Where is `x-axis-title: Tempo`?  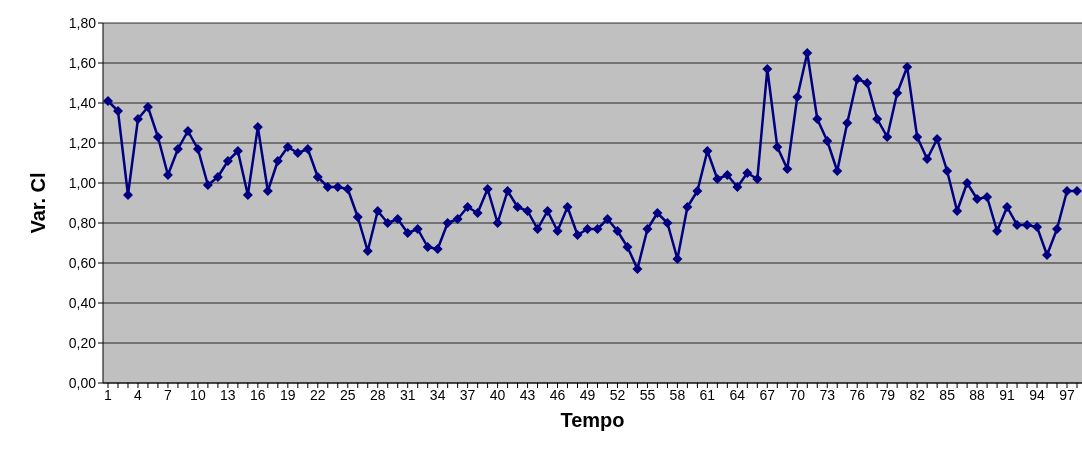
x-axis-title: Tempo is located at coordinates (592, 420).